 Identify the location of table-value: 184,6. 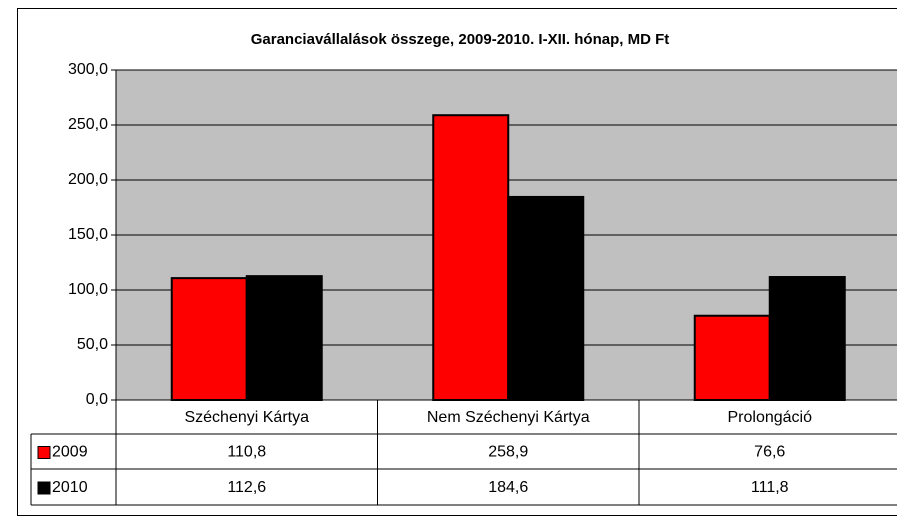
(508, 487).